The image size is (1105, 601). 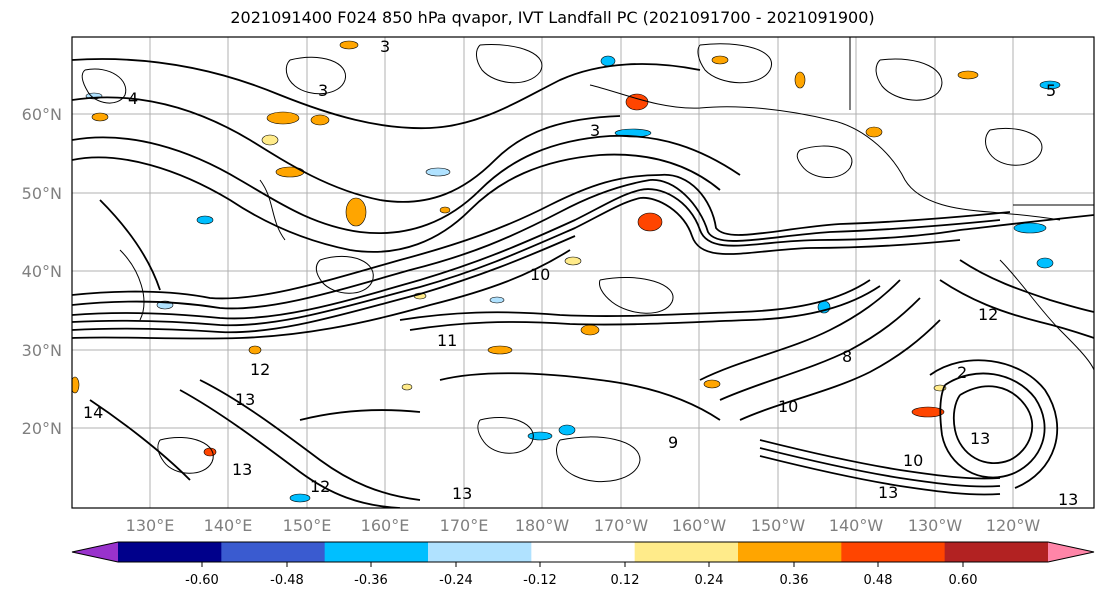 I want to click on contour-label: 8, so click(x=847, y=356).